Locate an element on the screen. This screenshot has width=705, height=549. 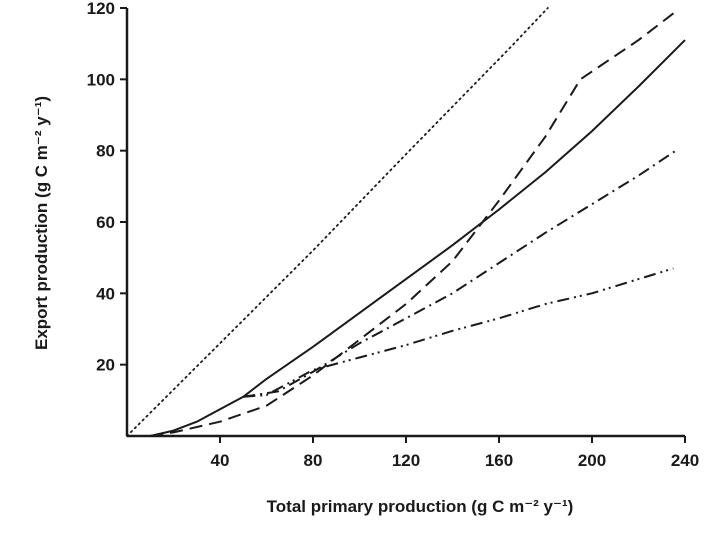
x-tick-label: 120 is located at coordinates (406, 460).